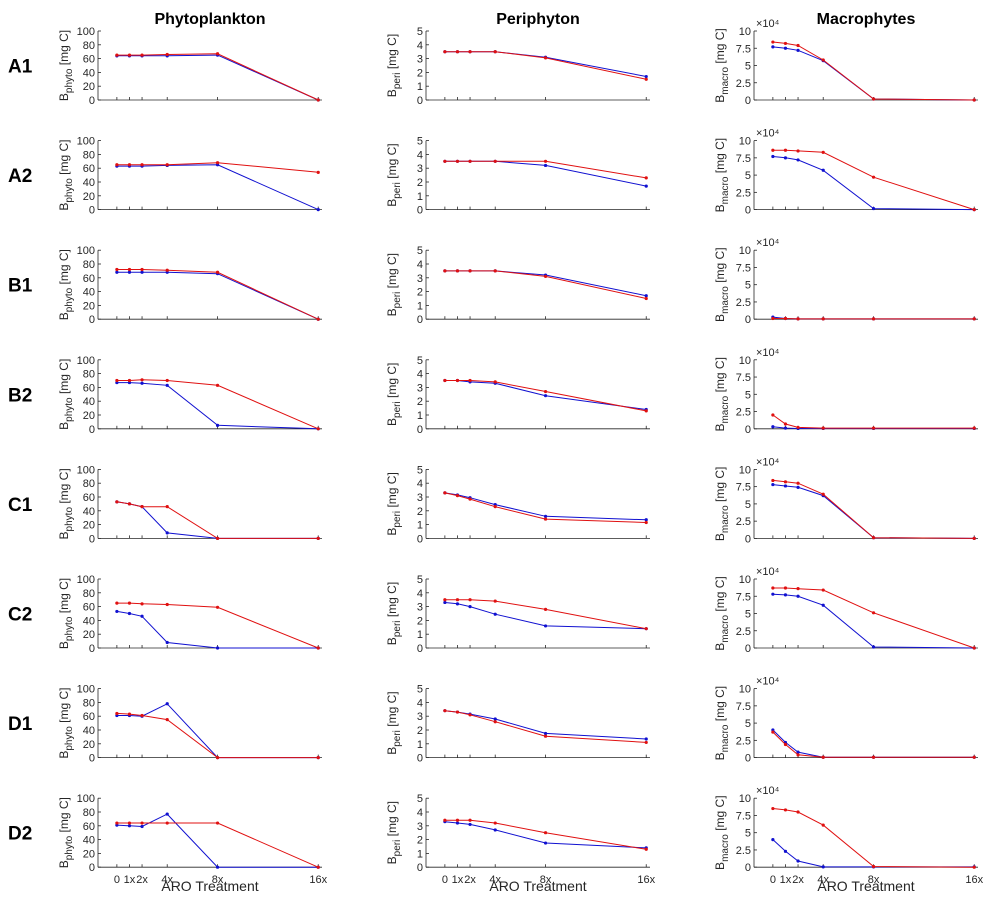 This screenshot has width=986, height=897. I want to click on y-exponent-label: ×10⁴, so click(768, 572).